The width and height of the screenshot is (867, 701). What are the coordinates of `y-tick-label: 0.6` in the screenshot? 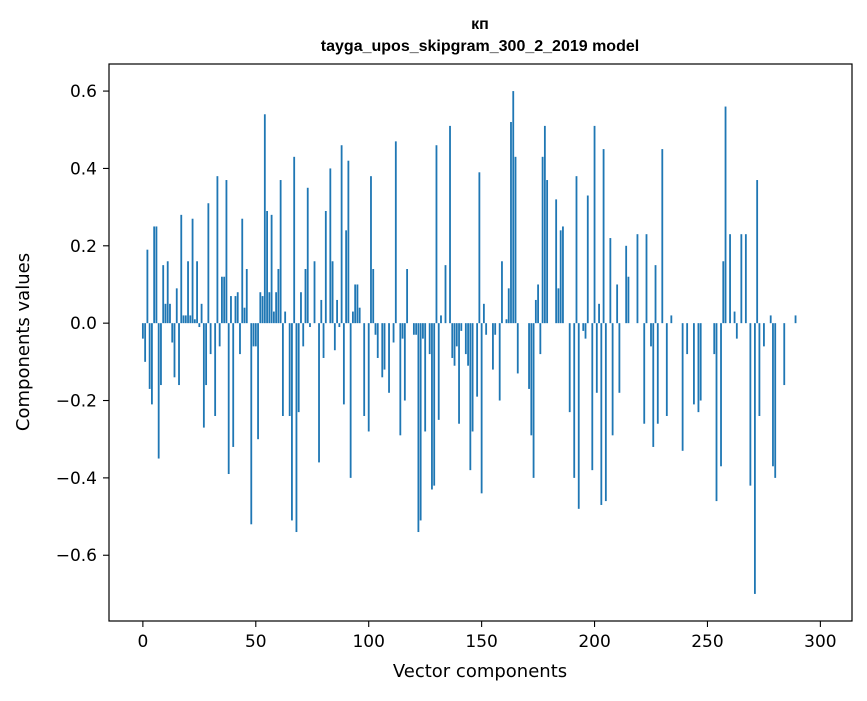 It's located at (83, 92).